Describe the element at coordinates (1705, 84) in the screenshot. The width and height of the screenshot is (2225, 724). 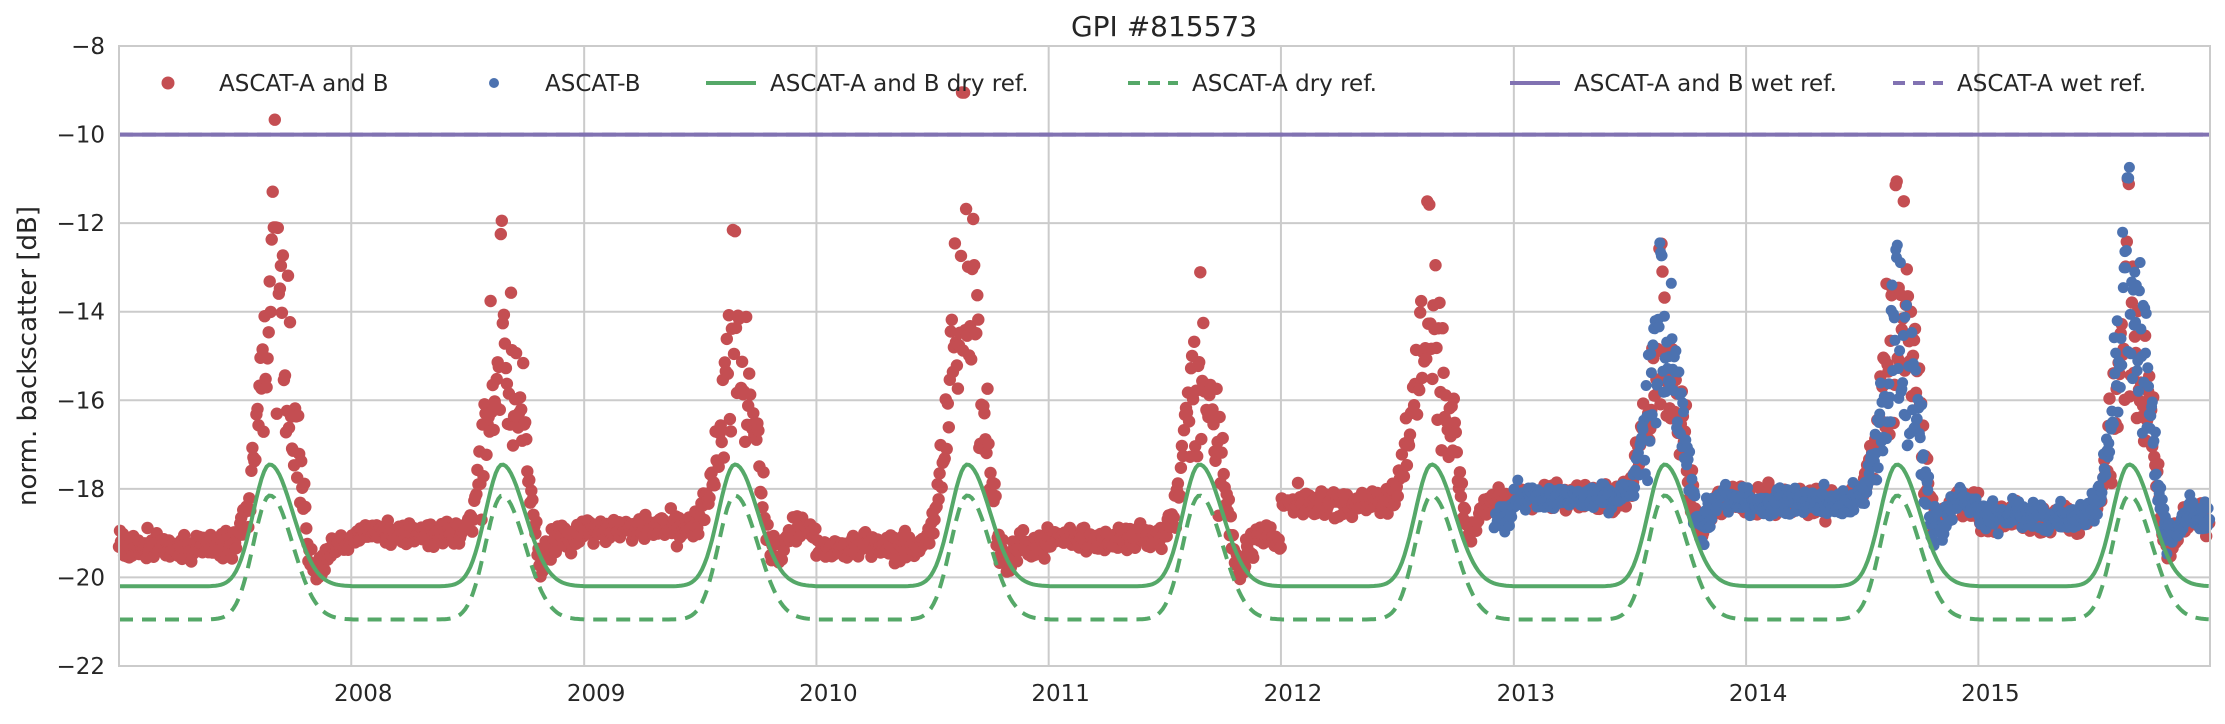
I see `legend-label: ASCAT-A and B wet ref.` at that location.